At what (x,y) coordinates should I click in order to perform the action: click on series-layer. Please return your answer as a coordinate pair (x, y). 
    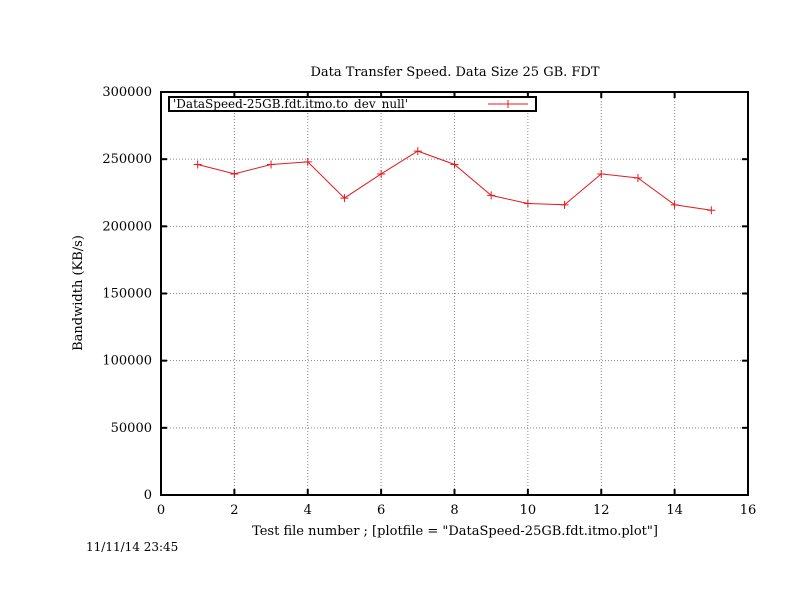
    Looking at the image, I should click on (454, 181).